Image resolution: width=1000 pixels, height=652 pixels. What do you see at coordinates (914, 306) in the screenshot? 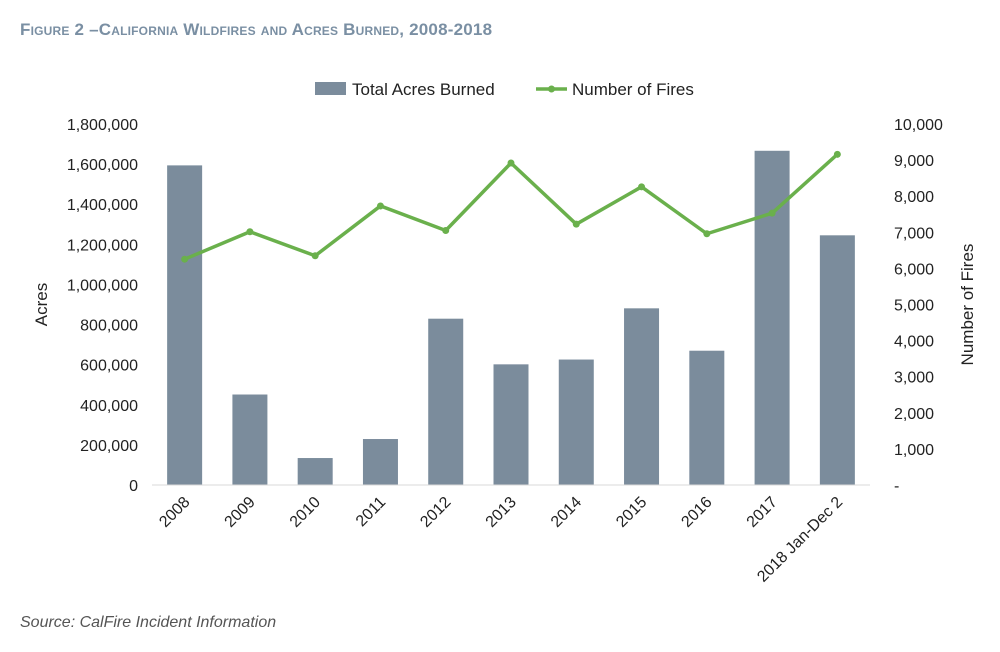
I see `y2-tick-label: 5,000` at bounding box center [914, 306].